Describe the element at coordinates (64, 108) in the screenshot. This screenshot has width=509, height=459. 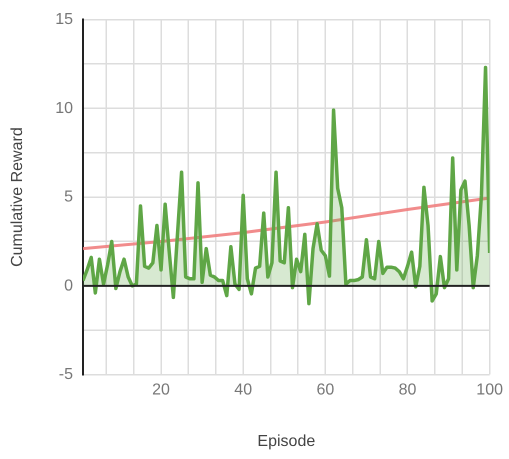
I see `y-tick-label: 10` at that location.